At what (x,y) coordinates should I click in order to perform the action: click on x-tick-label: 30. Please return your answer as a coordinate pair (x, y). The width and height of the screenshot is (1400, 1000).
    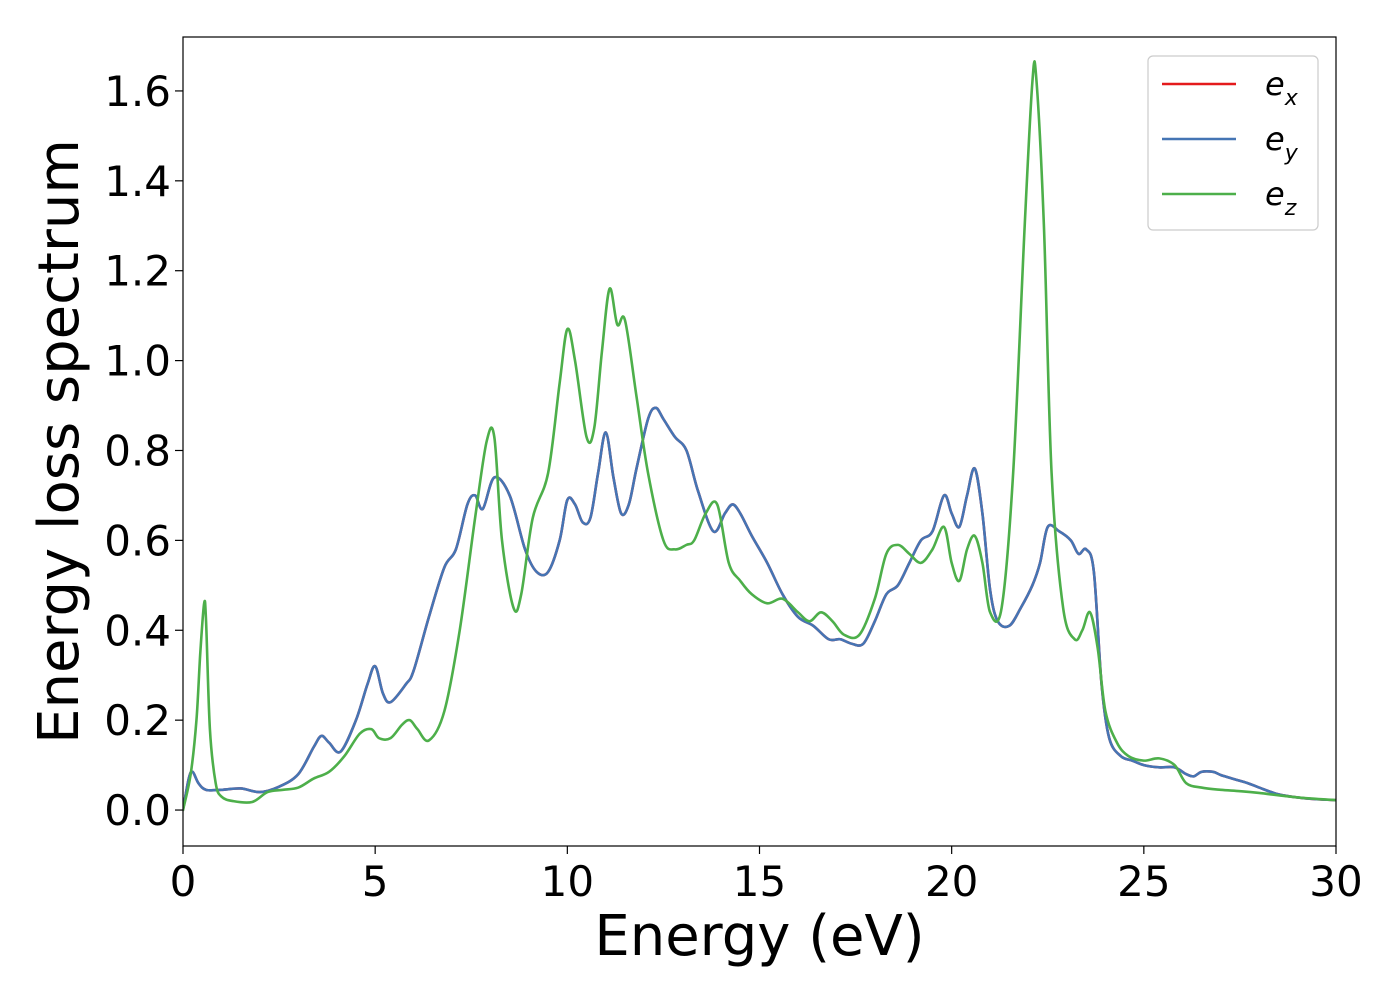
    Looking at the image, I should click on (1335, 881).